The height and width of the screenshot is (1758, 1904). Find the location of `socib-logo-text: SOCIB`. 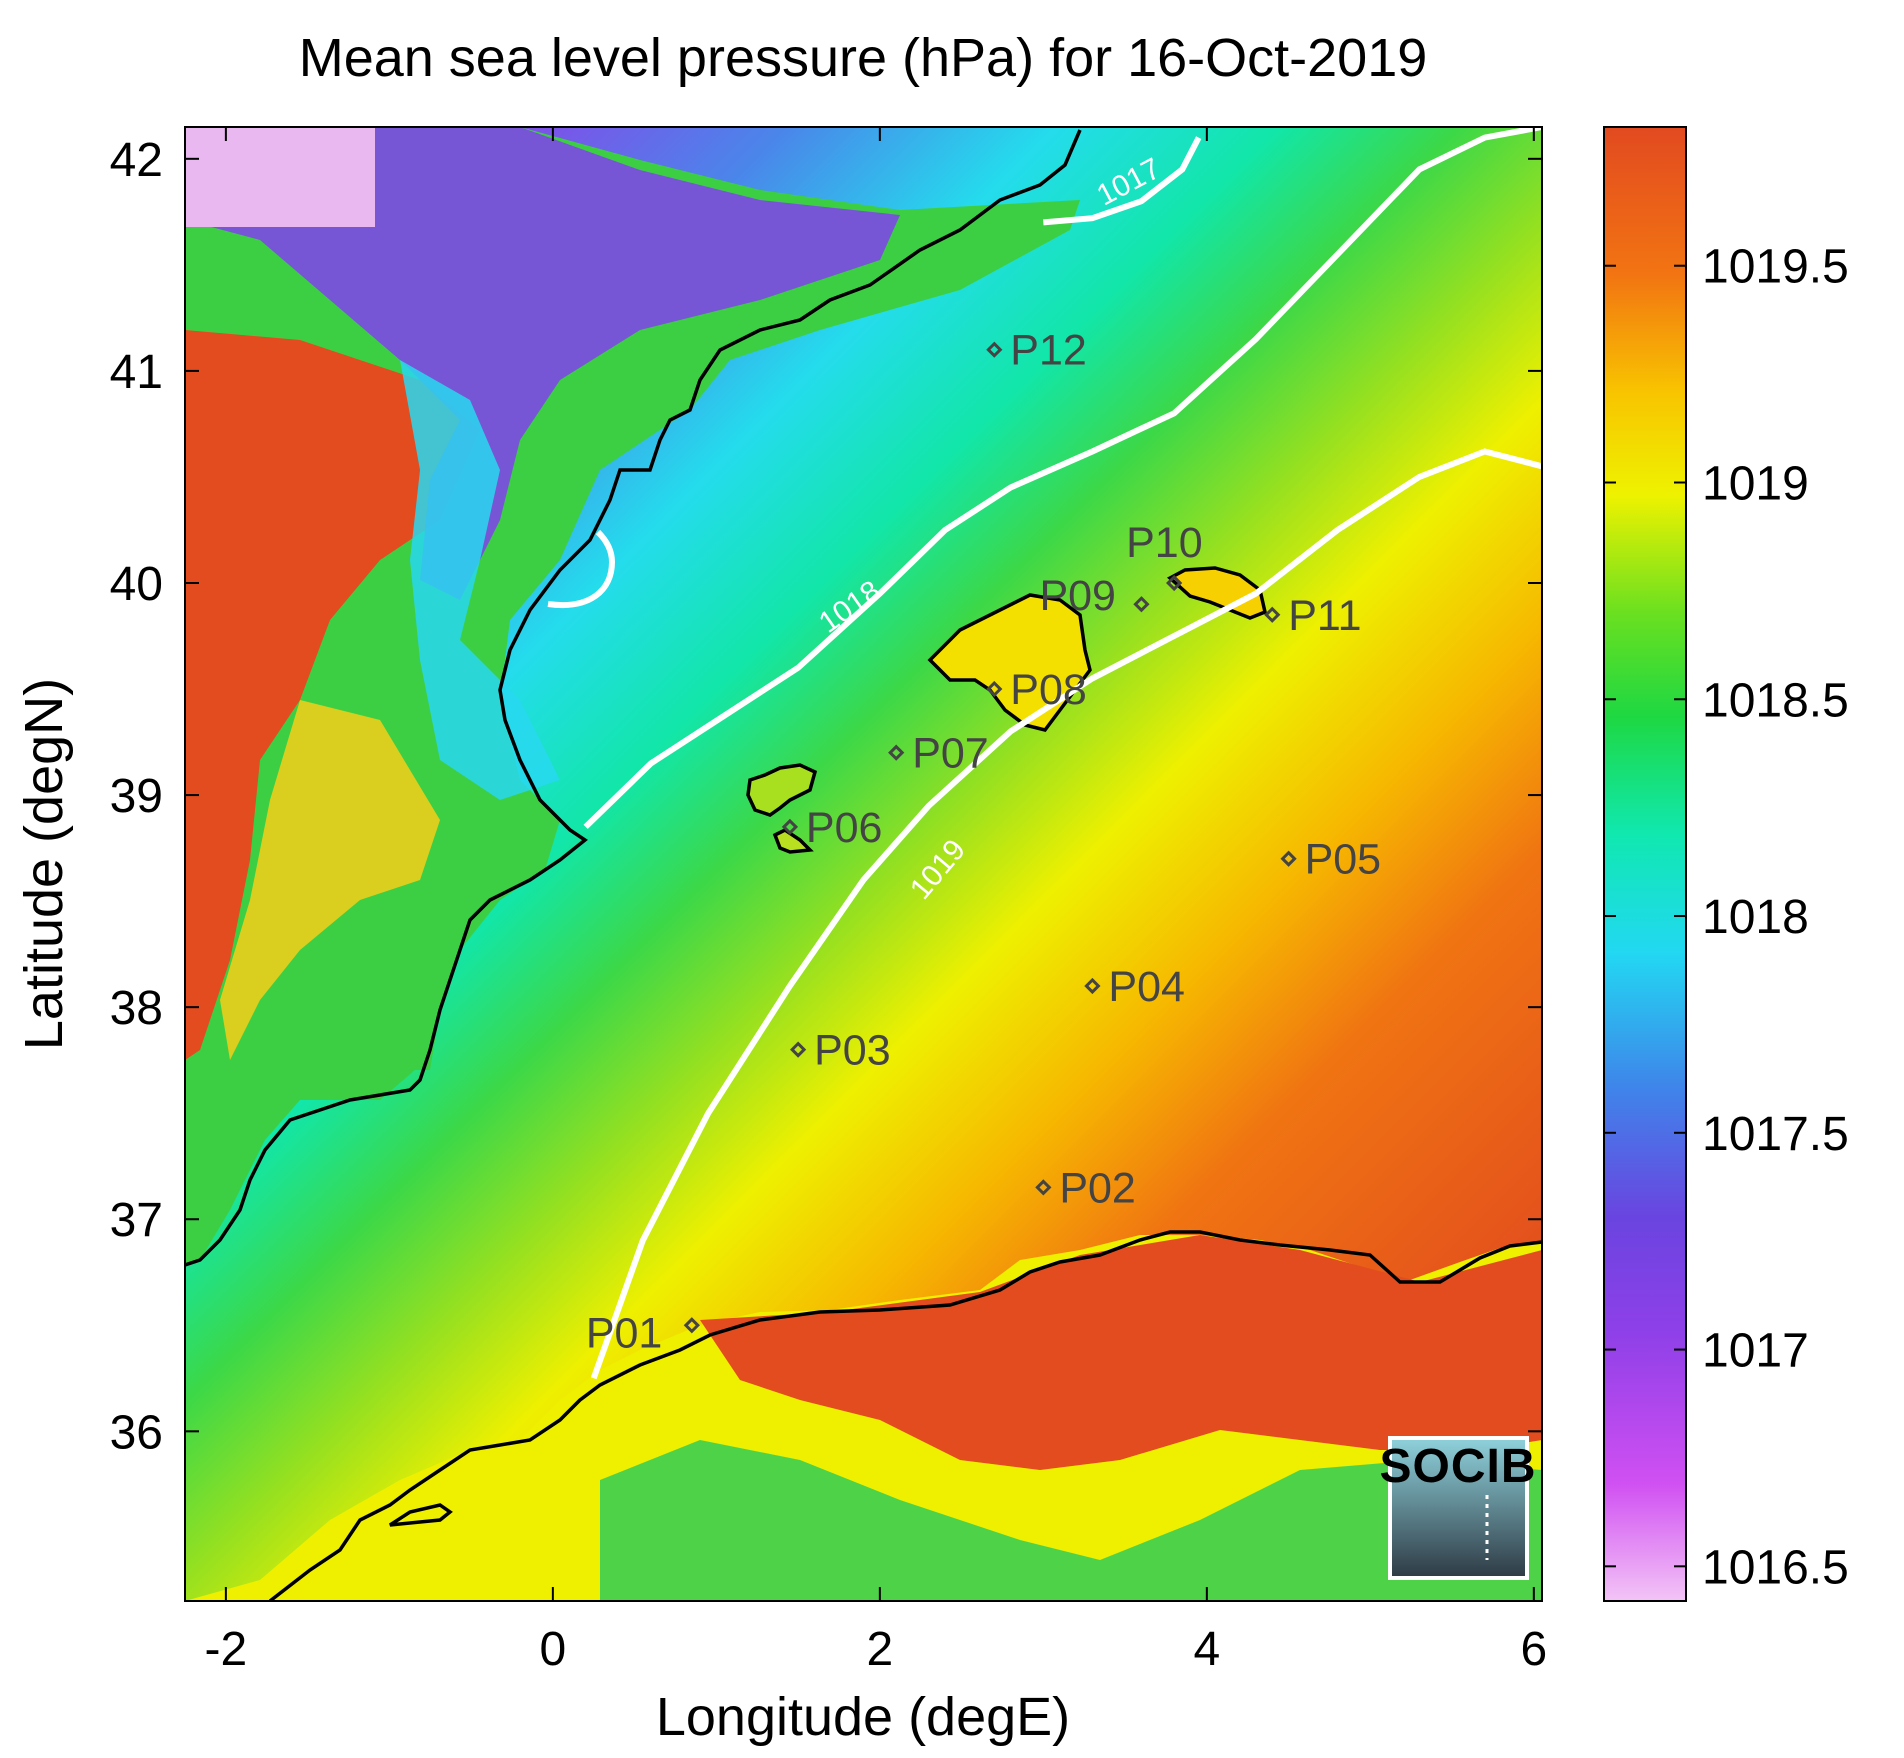

socib-logo-text: SOCIB is located at coordinates (1457, 1466).